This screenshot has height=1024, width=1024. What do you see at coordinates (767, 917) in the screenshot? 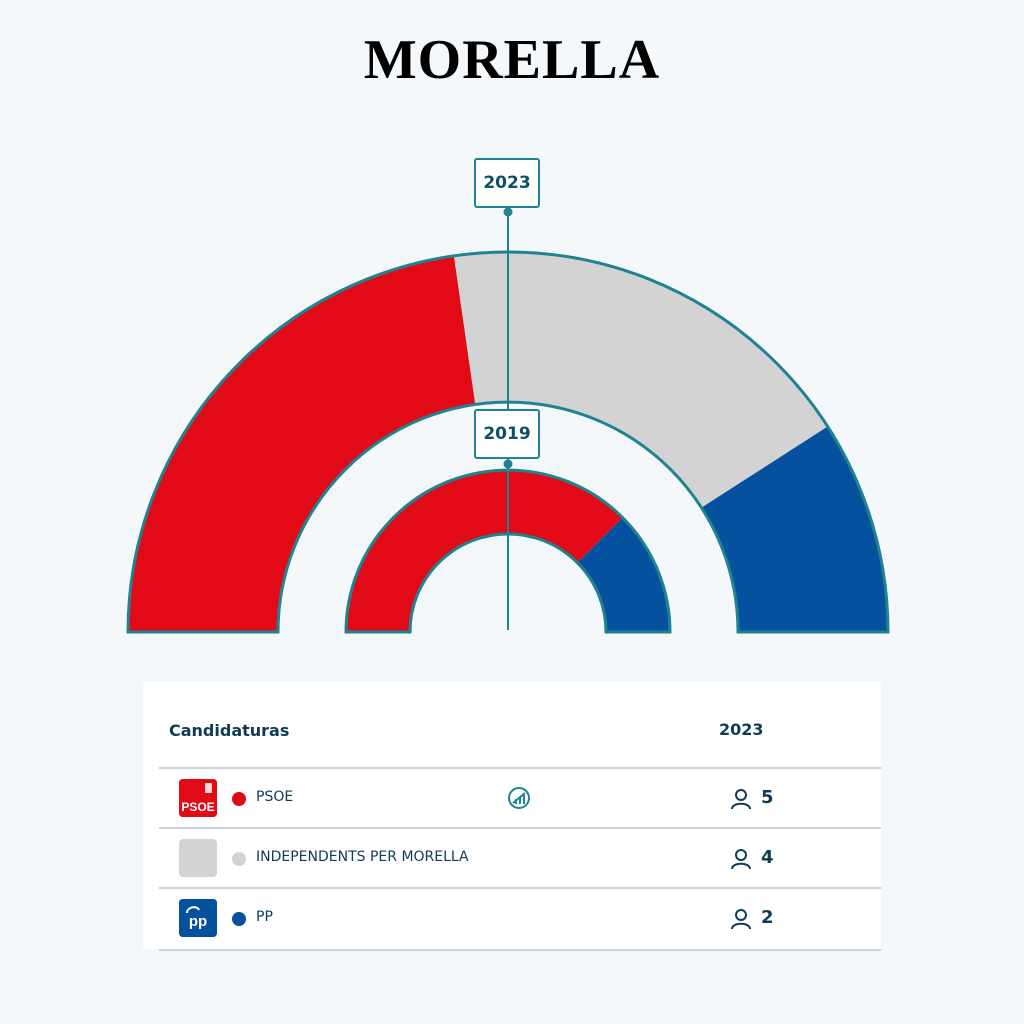
I see `seat-count-pp: 2` at bounding box center [767, 917].